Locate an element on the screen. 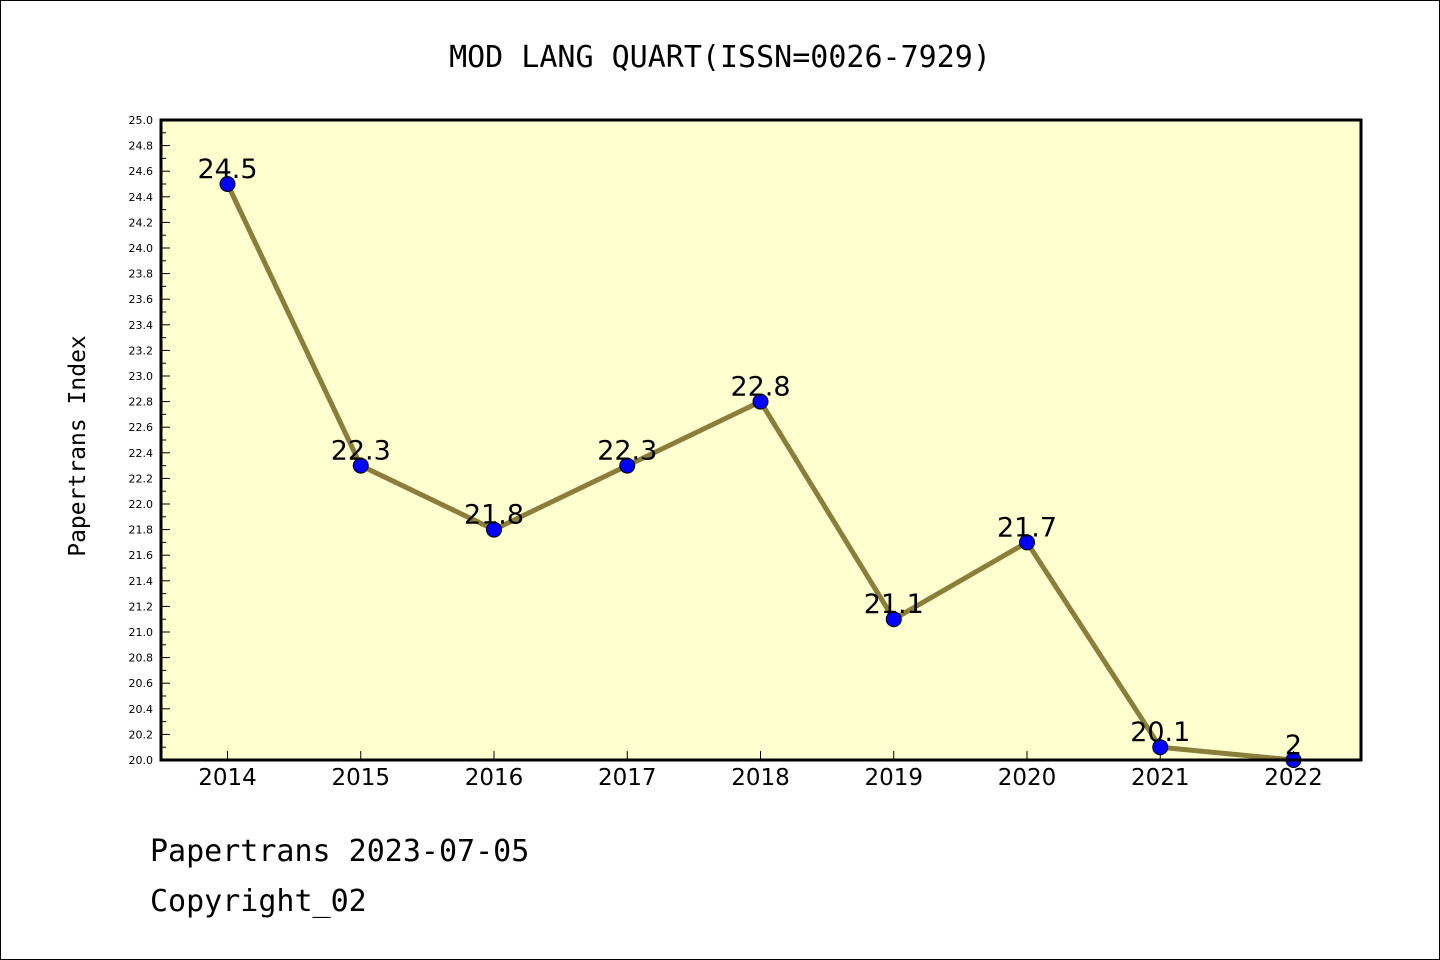 This screenshot has height=960, width=1440. x-tick-label: 2016 is located at coordinates (494, 778).